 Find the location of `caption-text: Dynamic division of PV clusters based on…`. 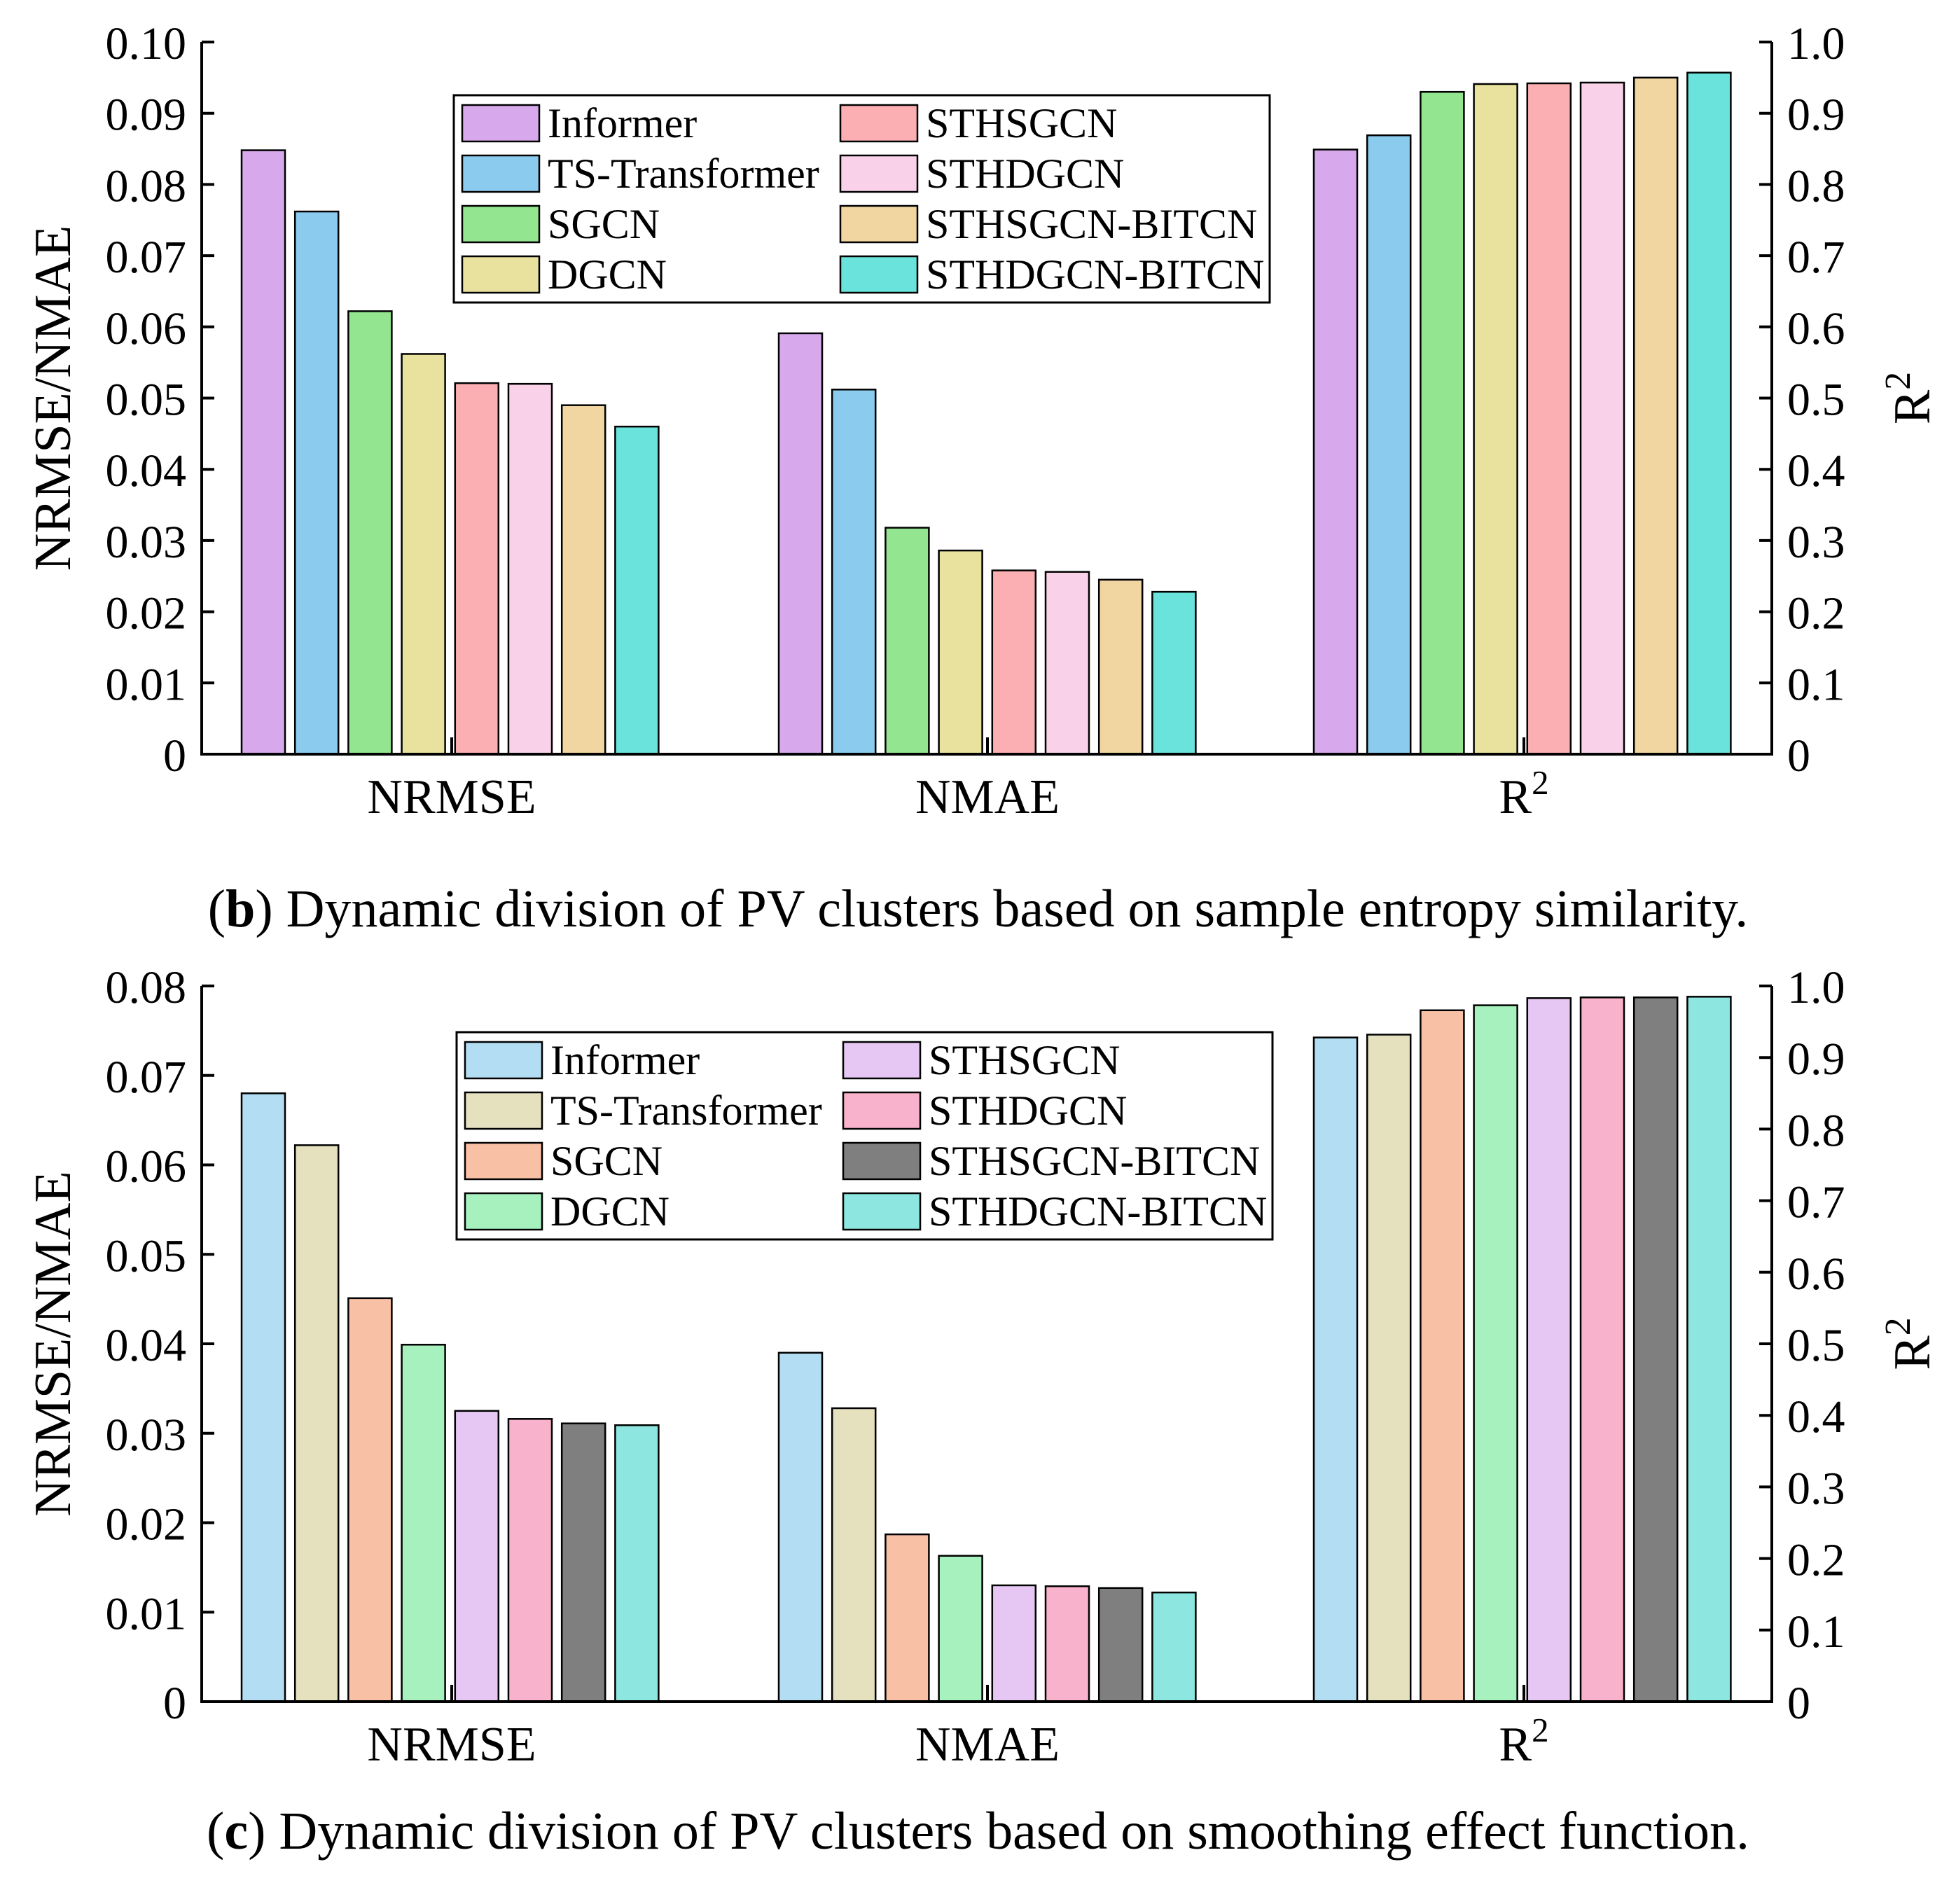

caption-text: Dynamic division of PV clusters based on… is located at coordinates (1014, 1832).